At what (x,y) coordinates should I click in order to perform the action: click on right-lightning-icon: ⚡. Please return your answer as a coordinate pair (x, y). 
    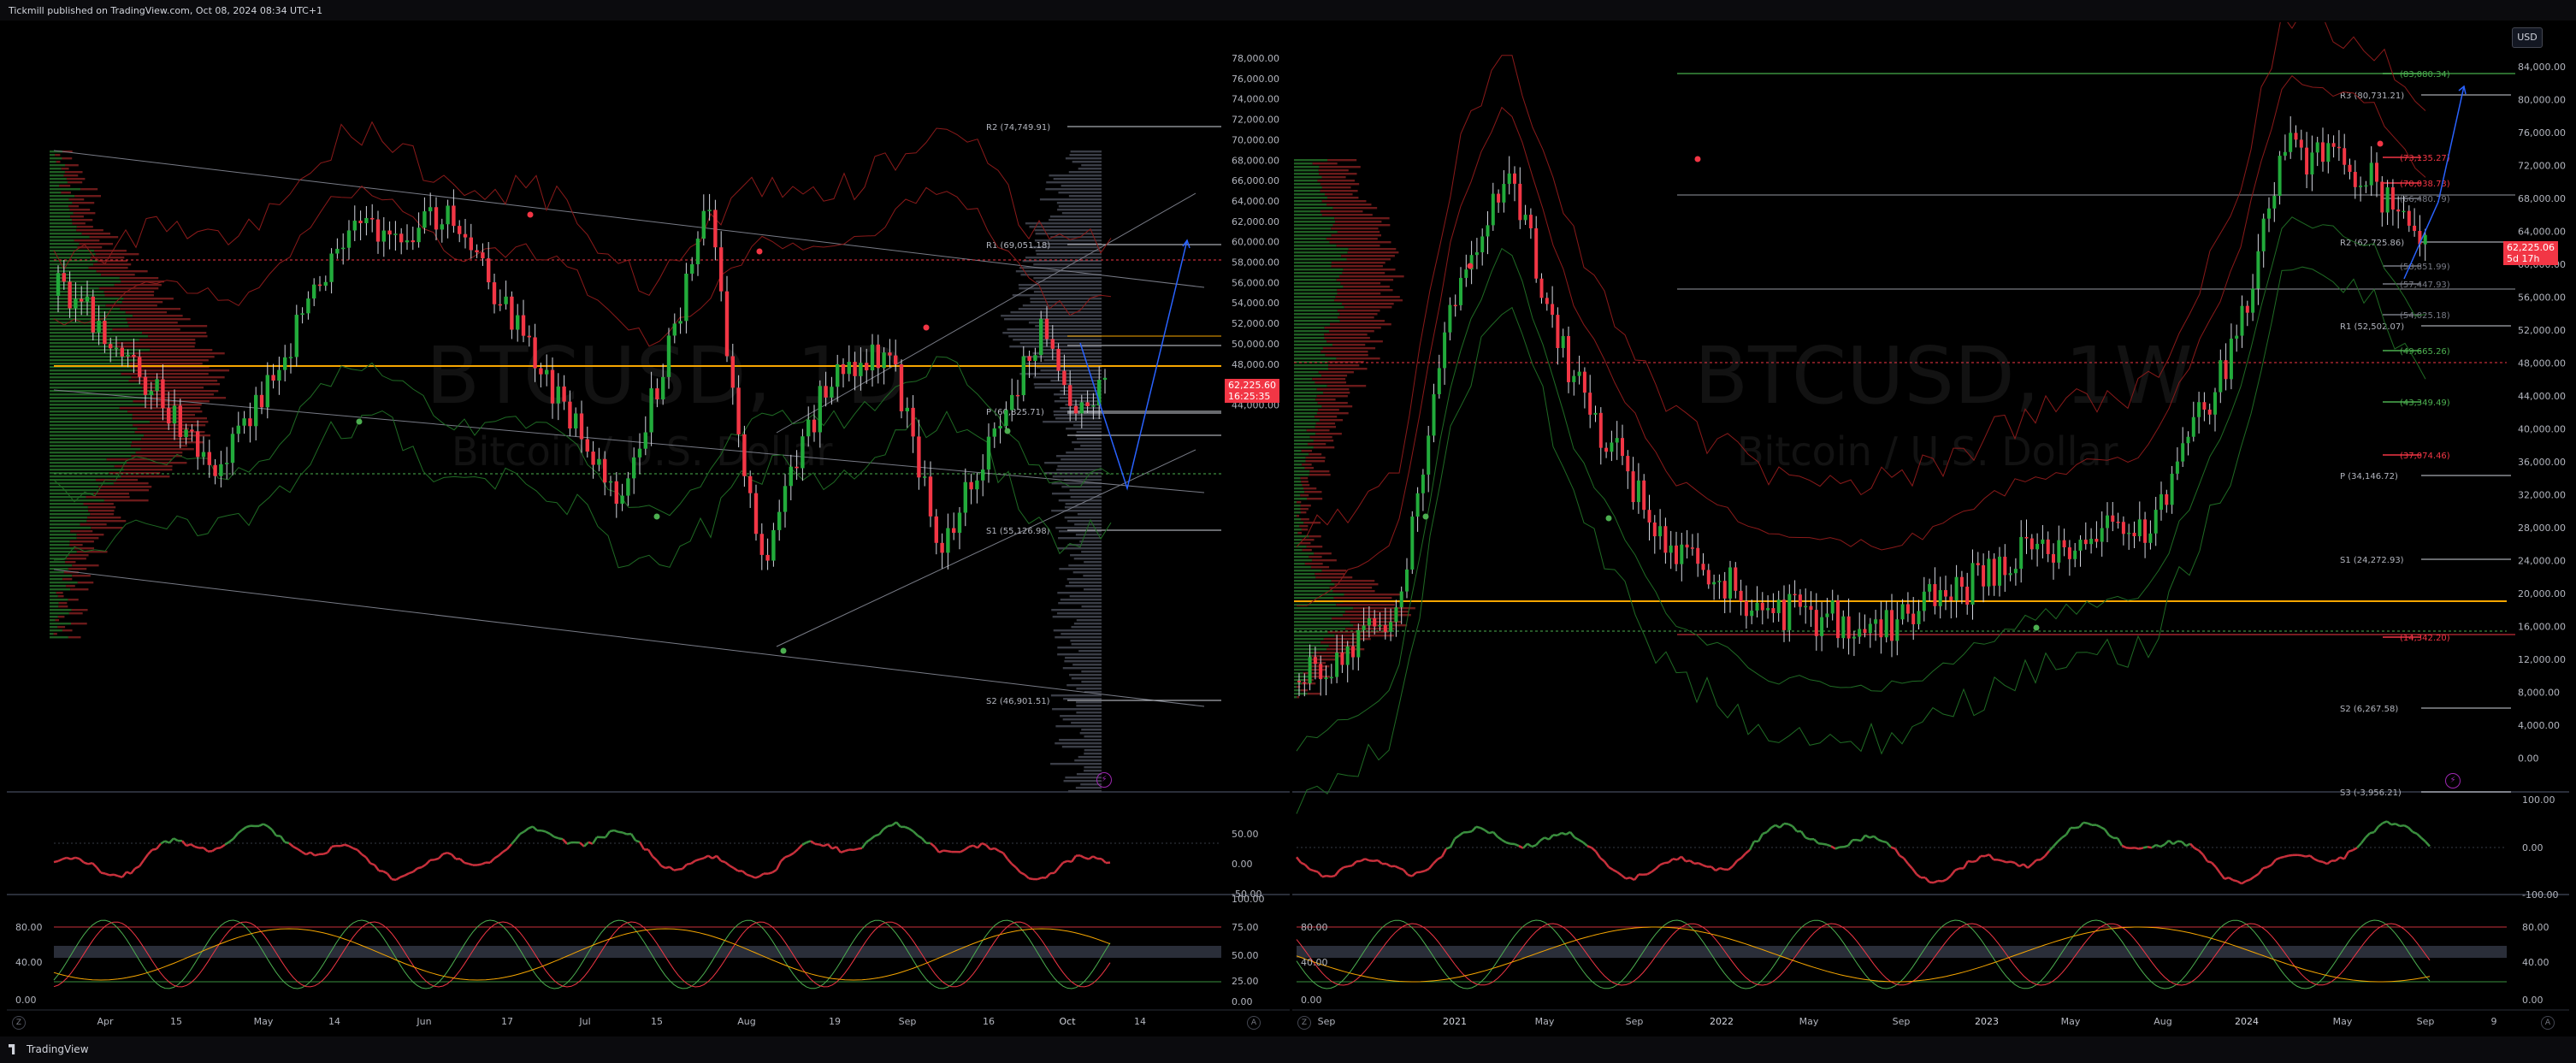
    Looking at the image, I should click on (2453, 780).